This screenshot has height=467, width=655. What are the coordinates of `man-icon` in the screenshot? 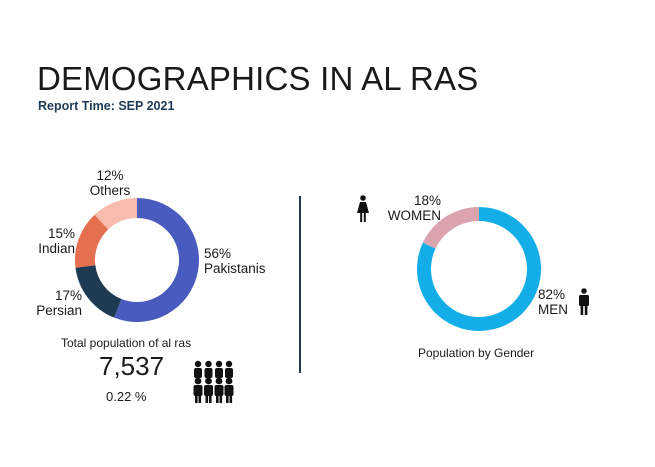 It's located at (584, 301).